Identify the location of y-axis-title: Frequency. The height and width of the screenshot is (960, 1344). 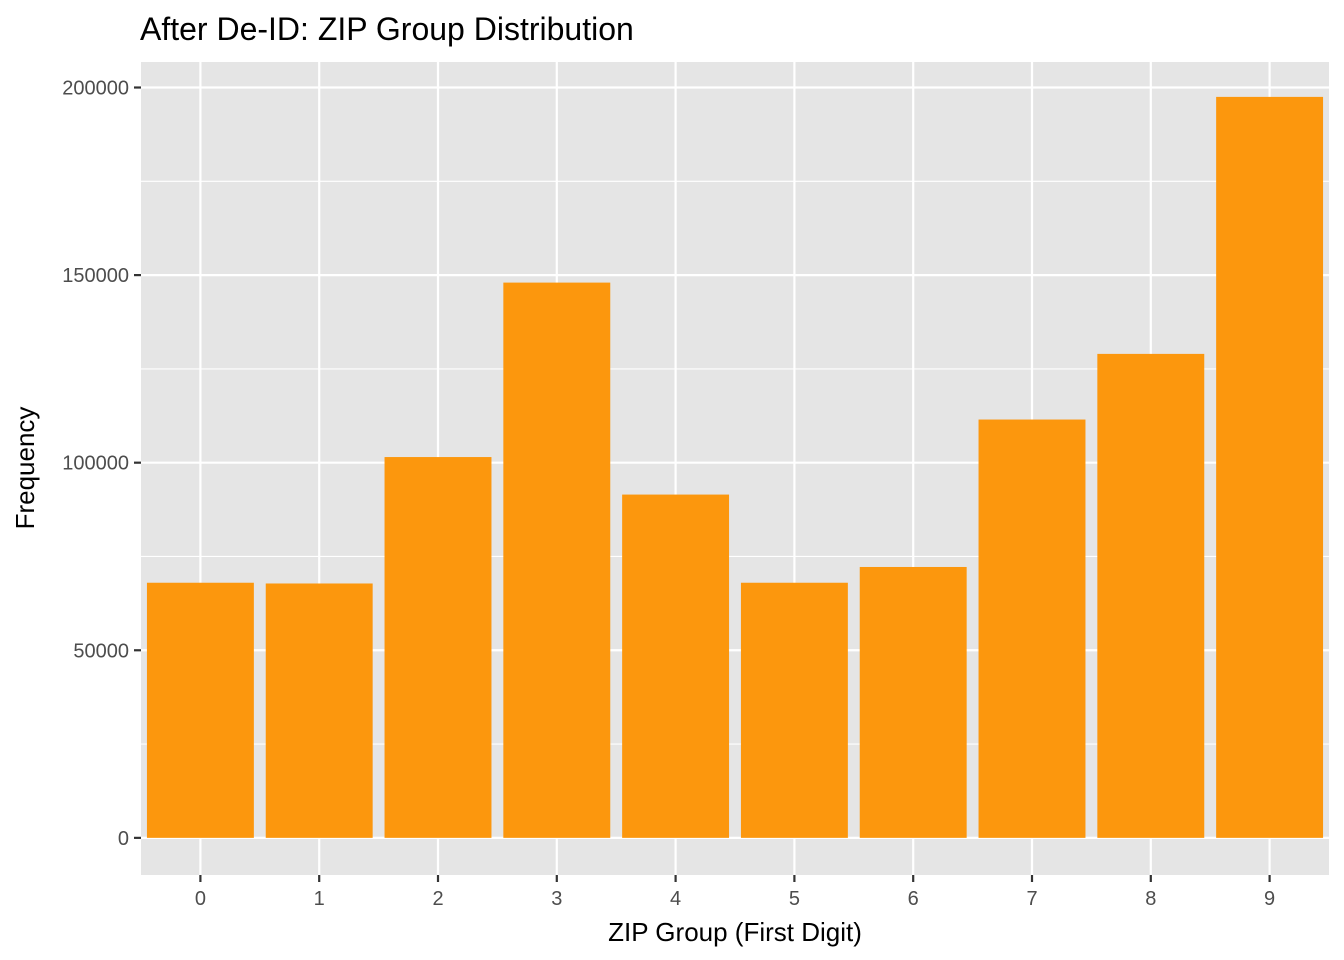
(25, 468).